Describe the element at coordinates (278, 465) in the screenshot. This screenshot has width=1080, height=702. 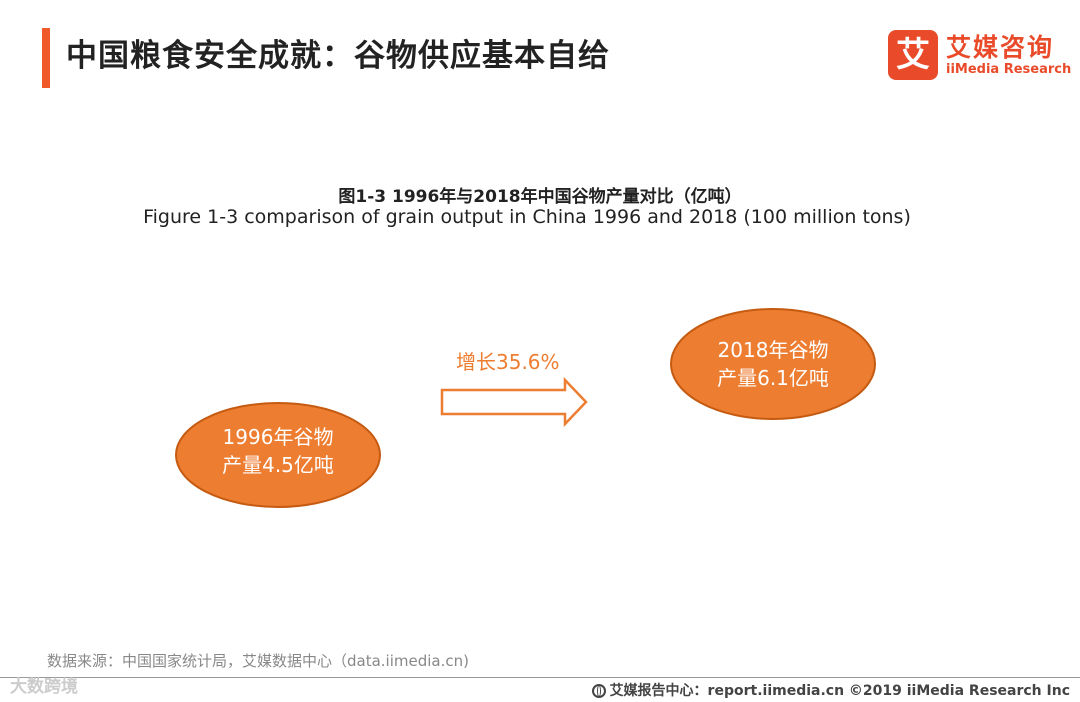
I see `node-1996-line2: 产量4.5亿吨` at that location.